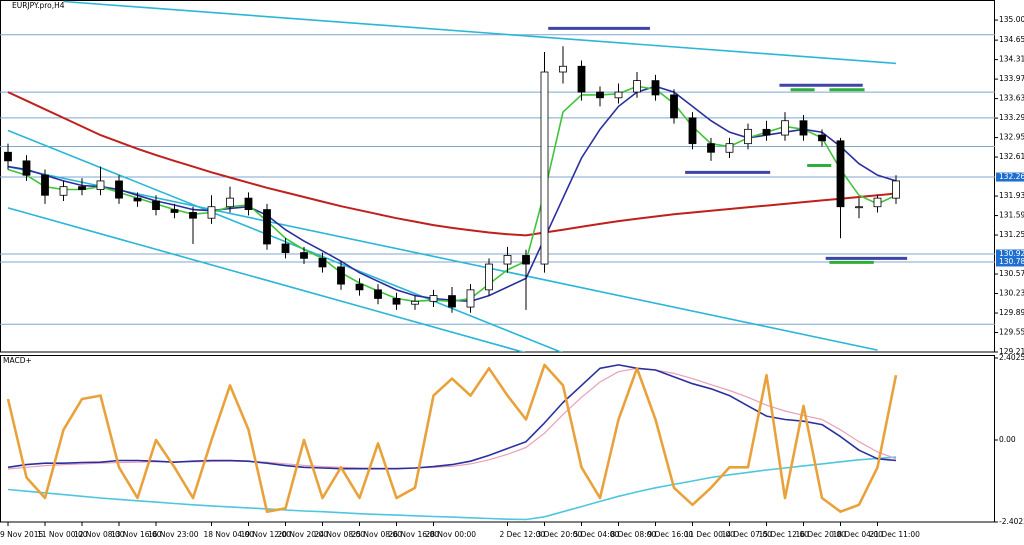  Describe the element at coordinates (1011, 19) in the screenshot. I see `y-tick-label: 135.006` at that location.